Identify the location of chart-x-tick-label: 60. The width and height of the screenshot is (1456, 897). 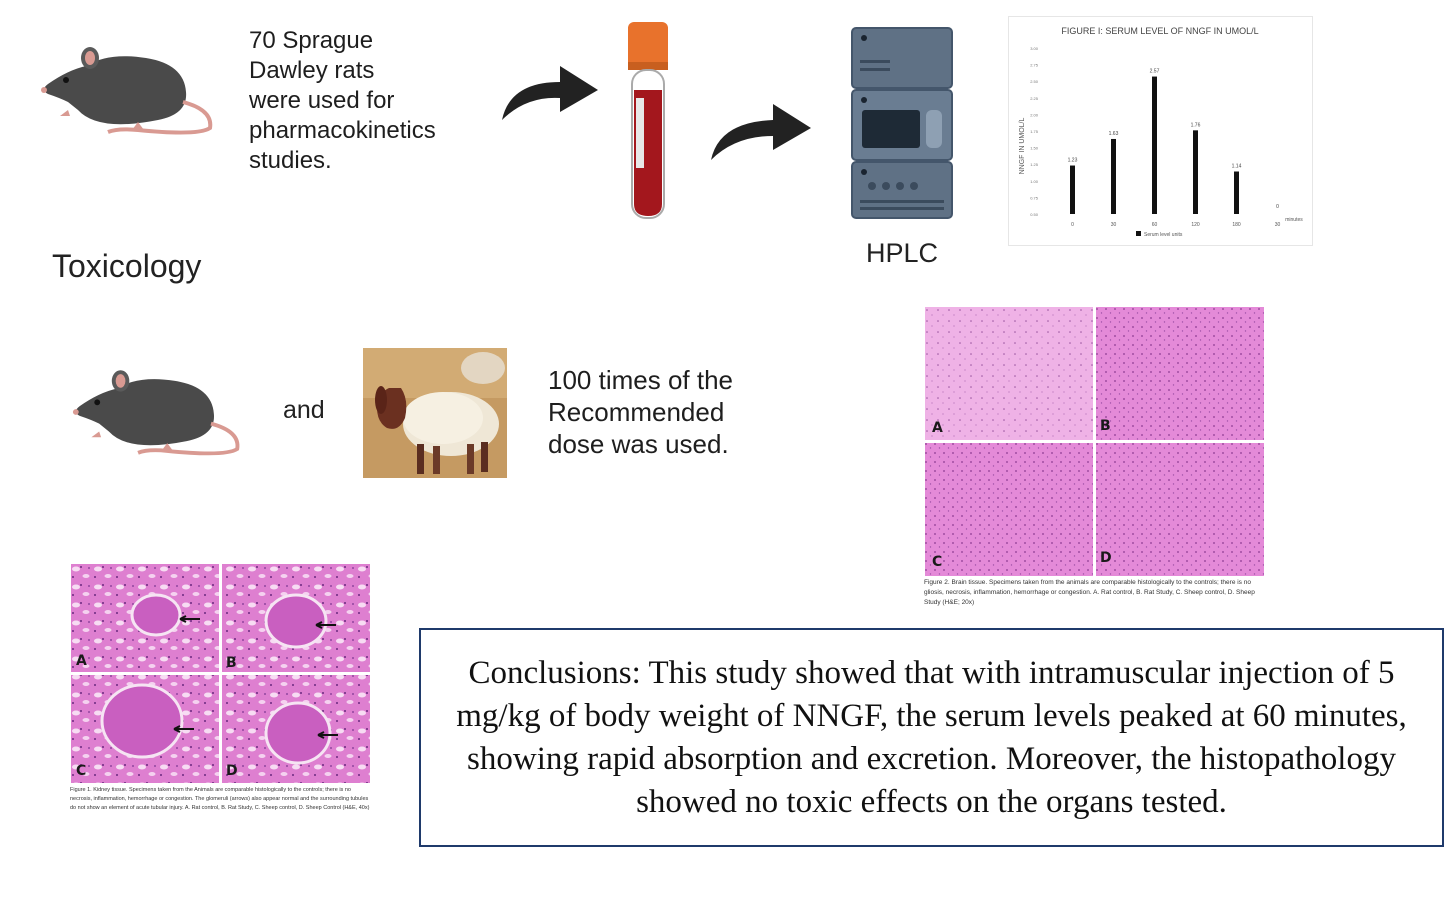
(1155, 225).